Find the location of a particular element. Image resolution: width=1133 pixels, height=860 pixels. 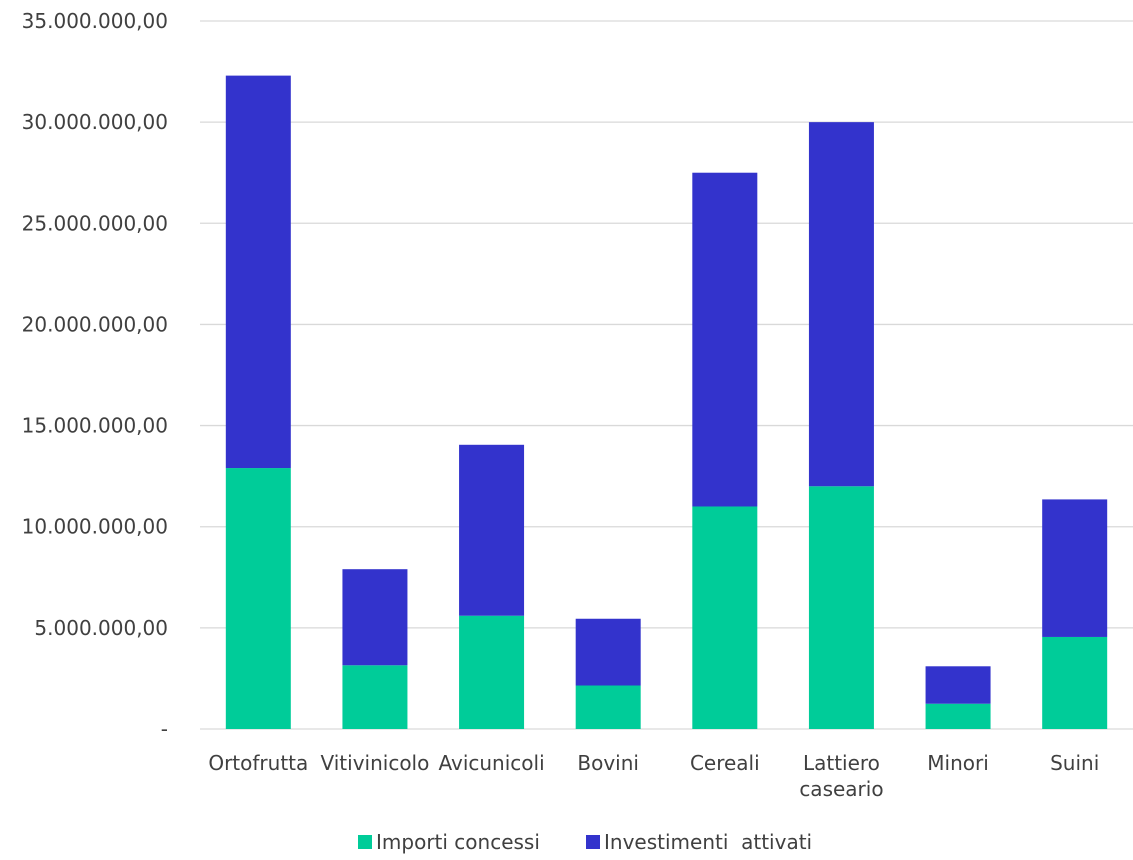

y-tick-label: 35.000.000,00 is located at coordinates (95, 21).